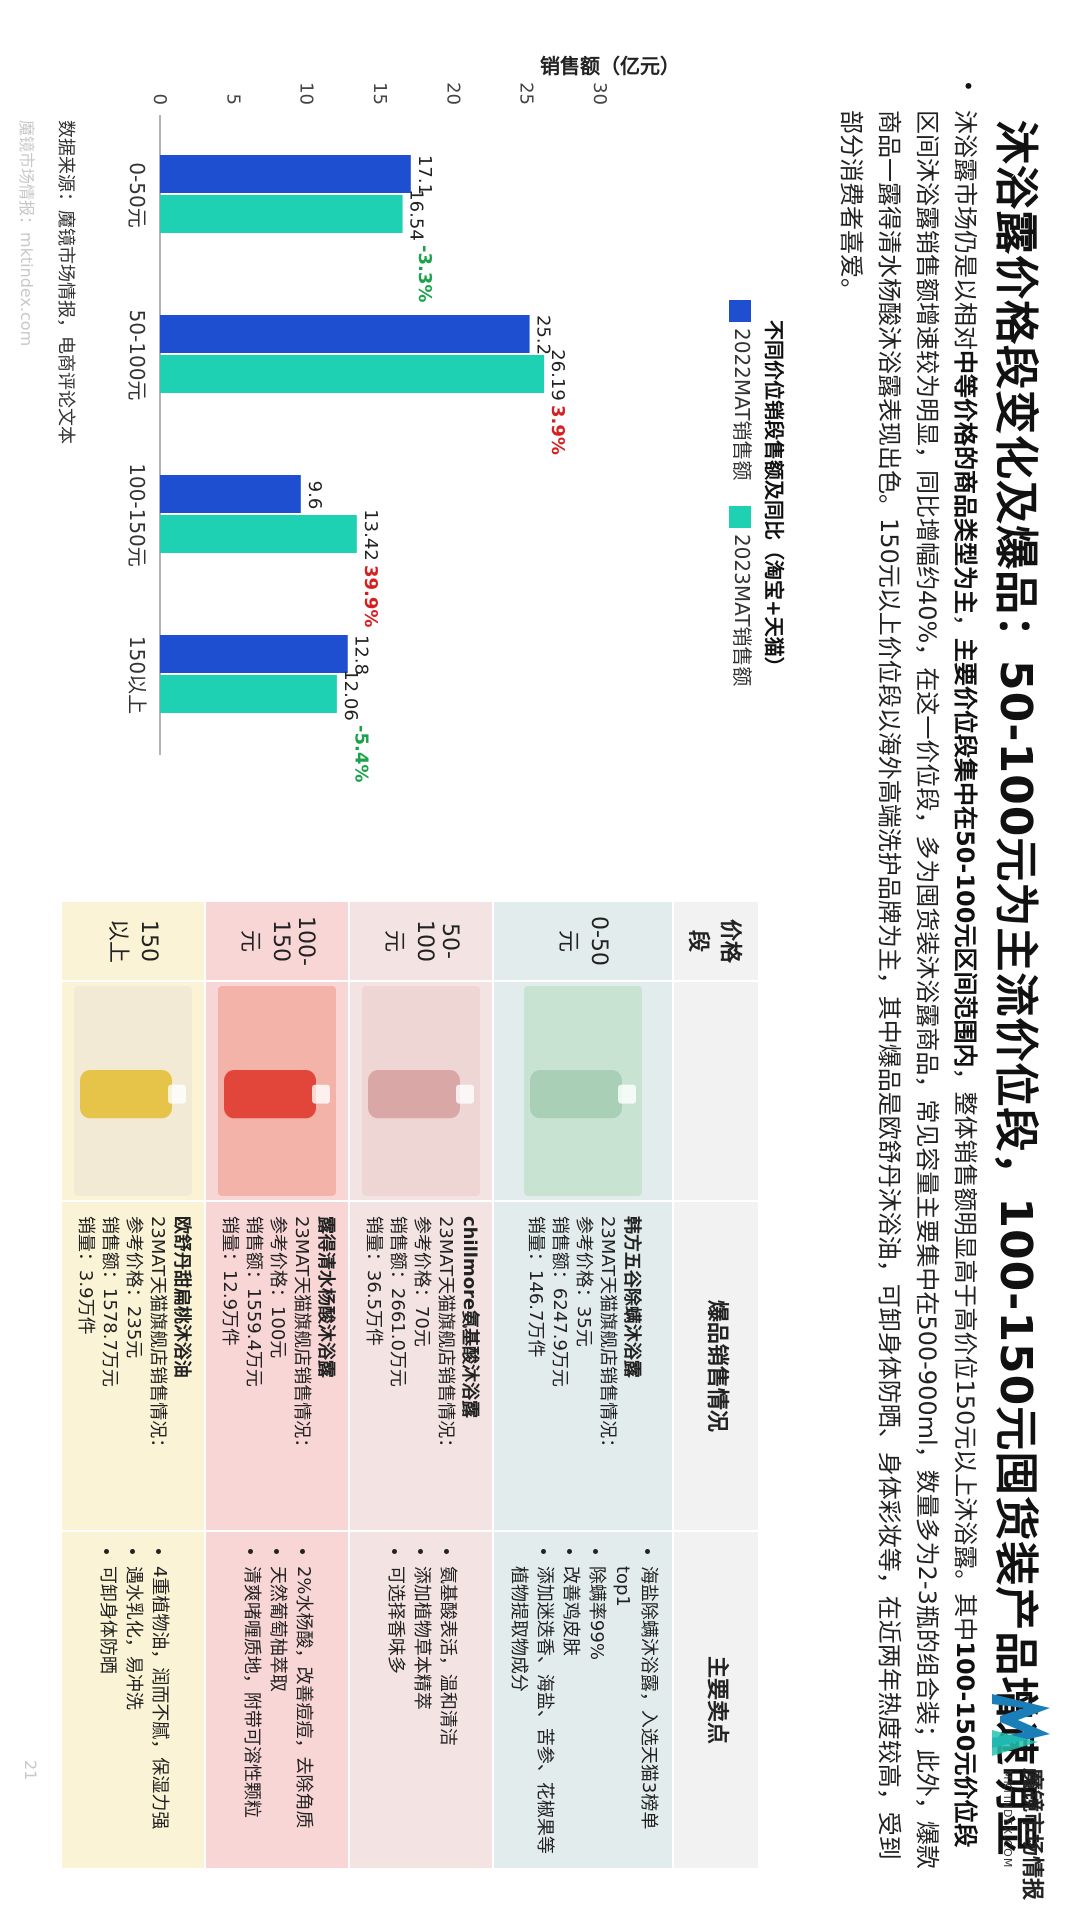 The height and width of the screenshot is (1920, 1080). Describe the element at coordinates (424, 175) in the screenshot. I see `data-label: 17.1` at that location.